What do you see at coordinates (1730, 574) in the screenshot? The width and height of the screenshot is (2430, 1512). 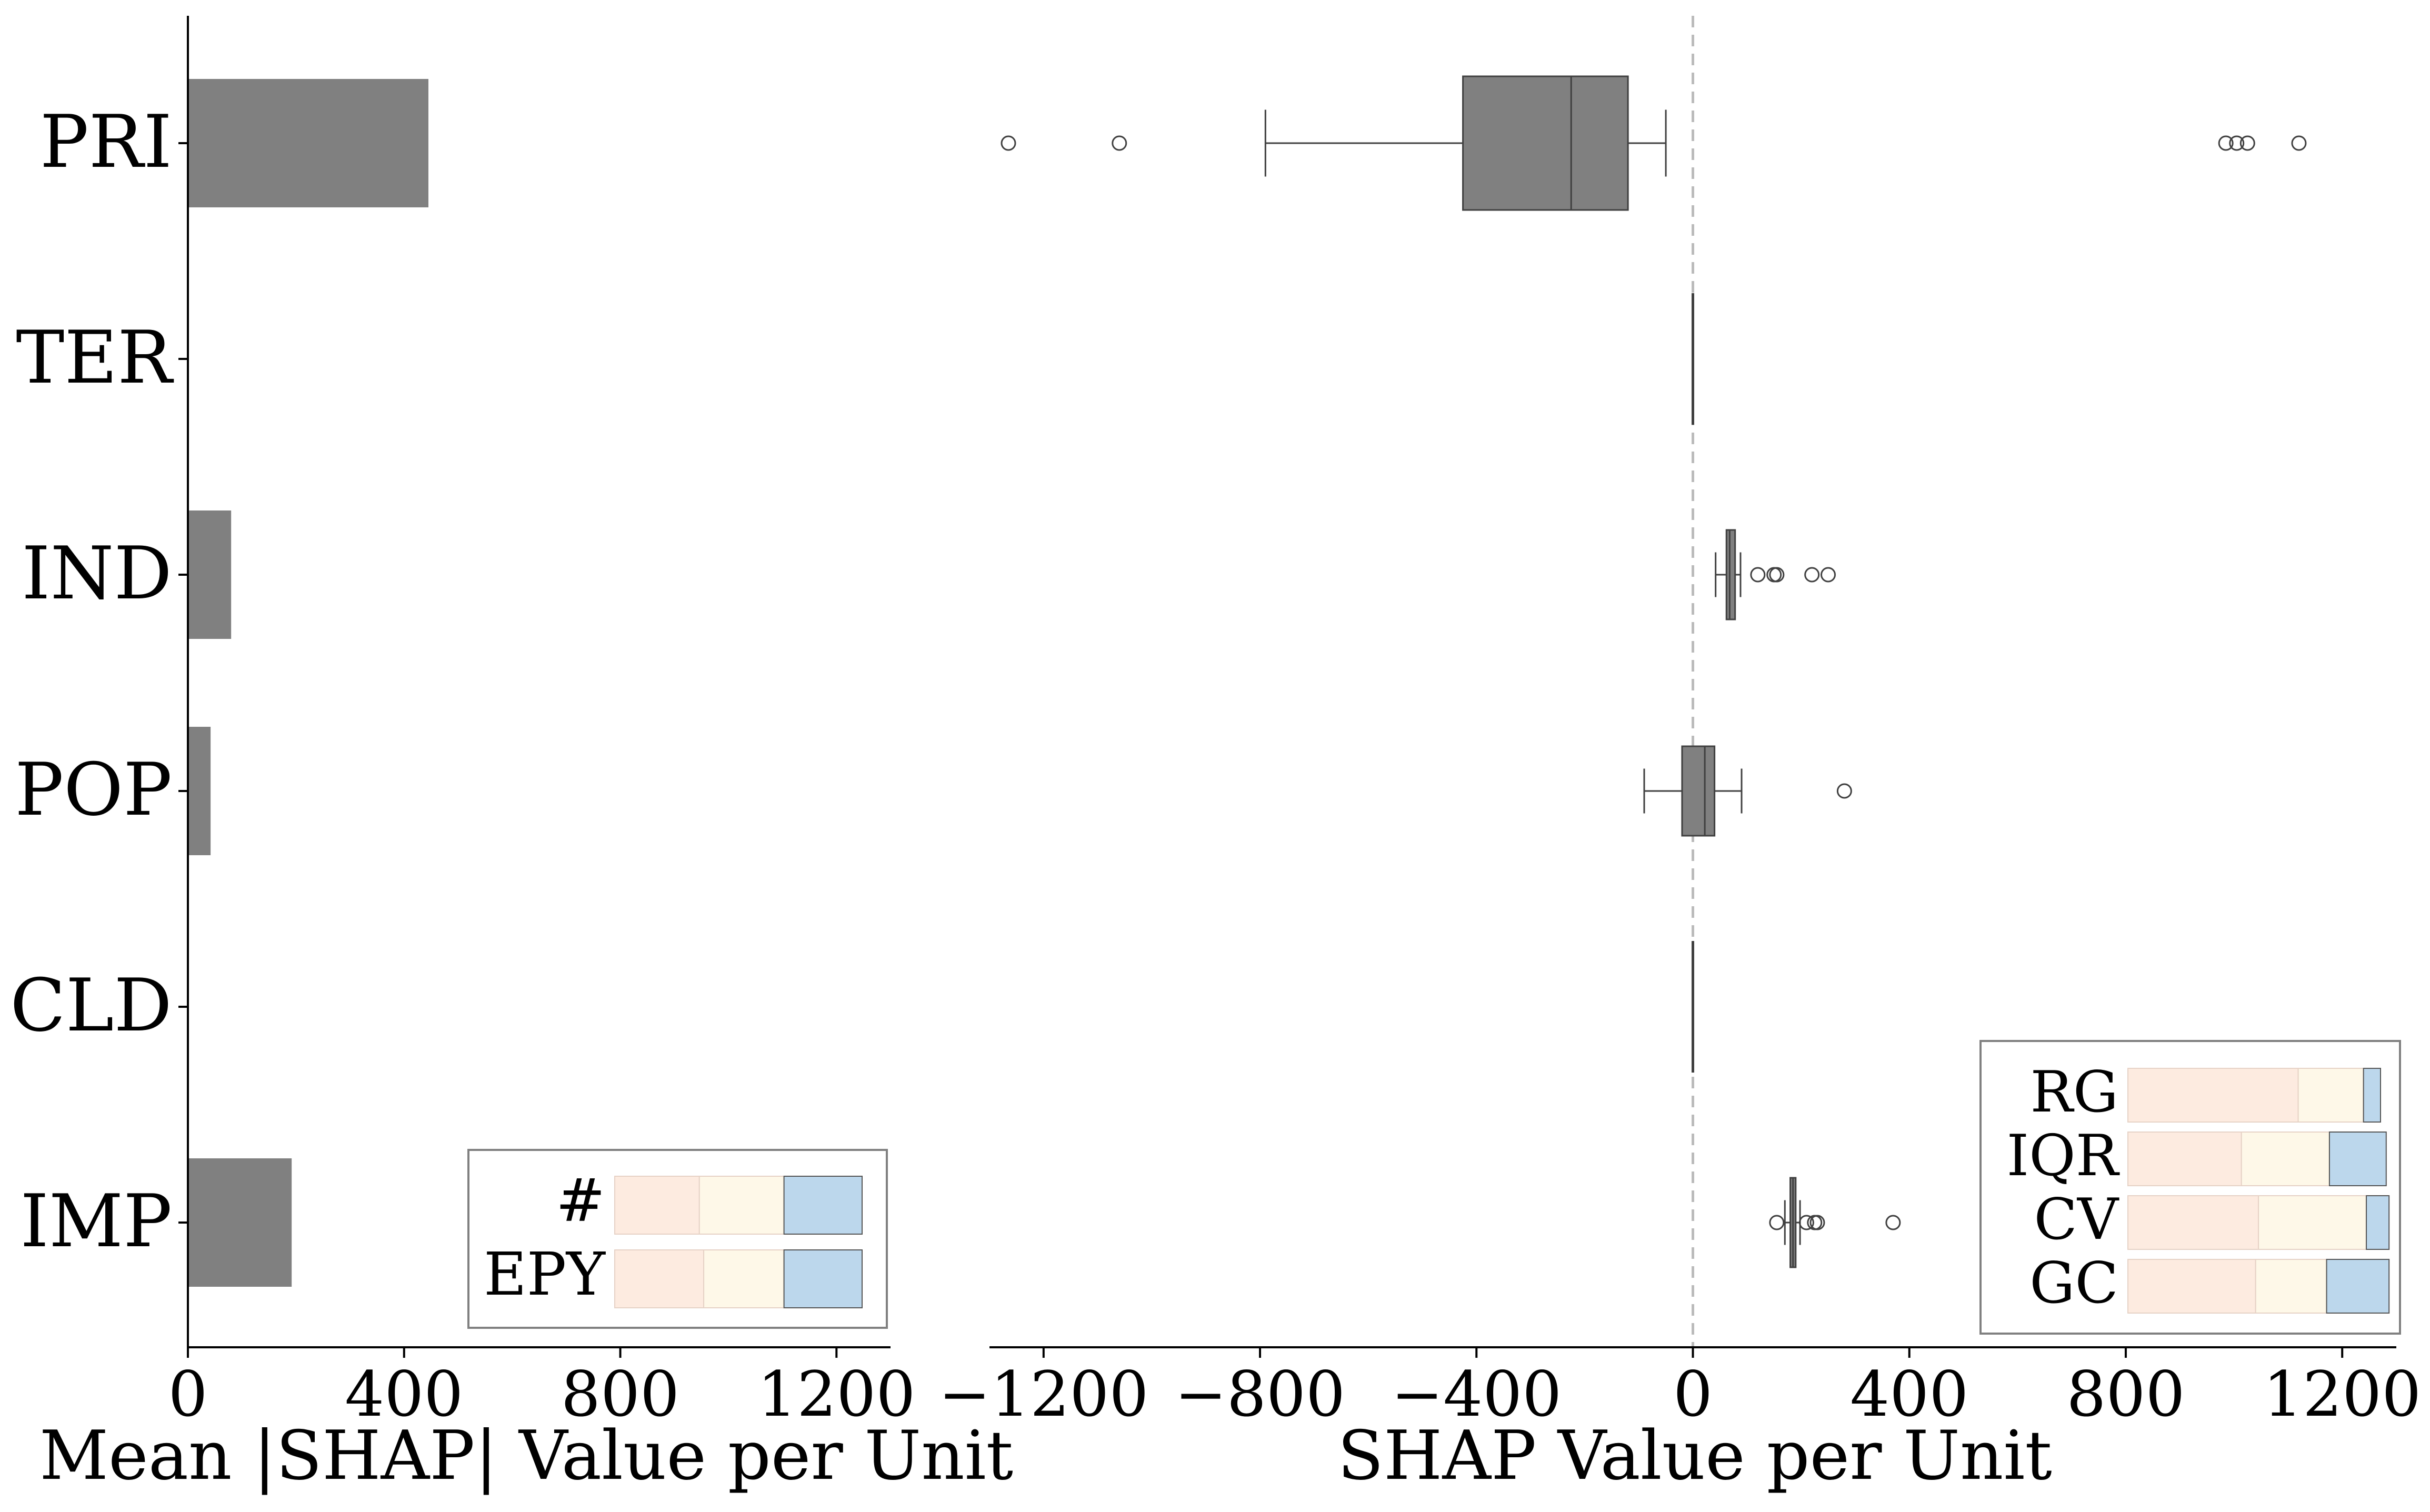 I see `box-ind` at bounding box center [1730, 574].